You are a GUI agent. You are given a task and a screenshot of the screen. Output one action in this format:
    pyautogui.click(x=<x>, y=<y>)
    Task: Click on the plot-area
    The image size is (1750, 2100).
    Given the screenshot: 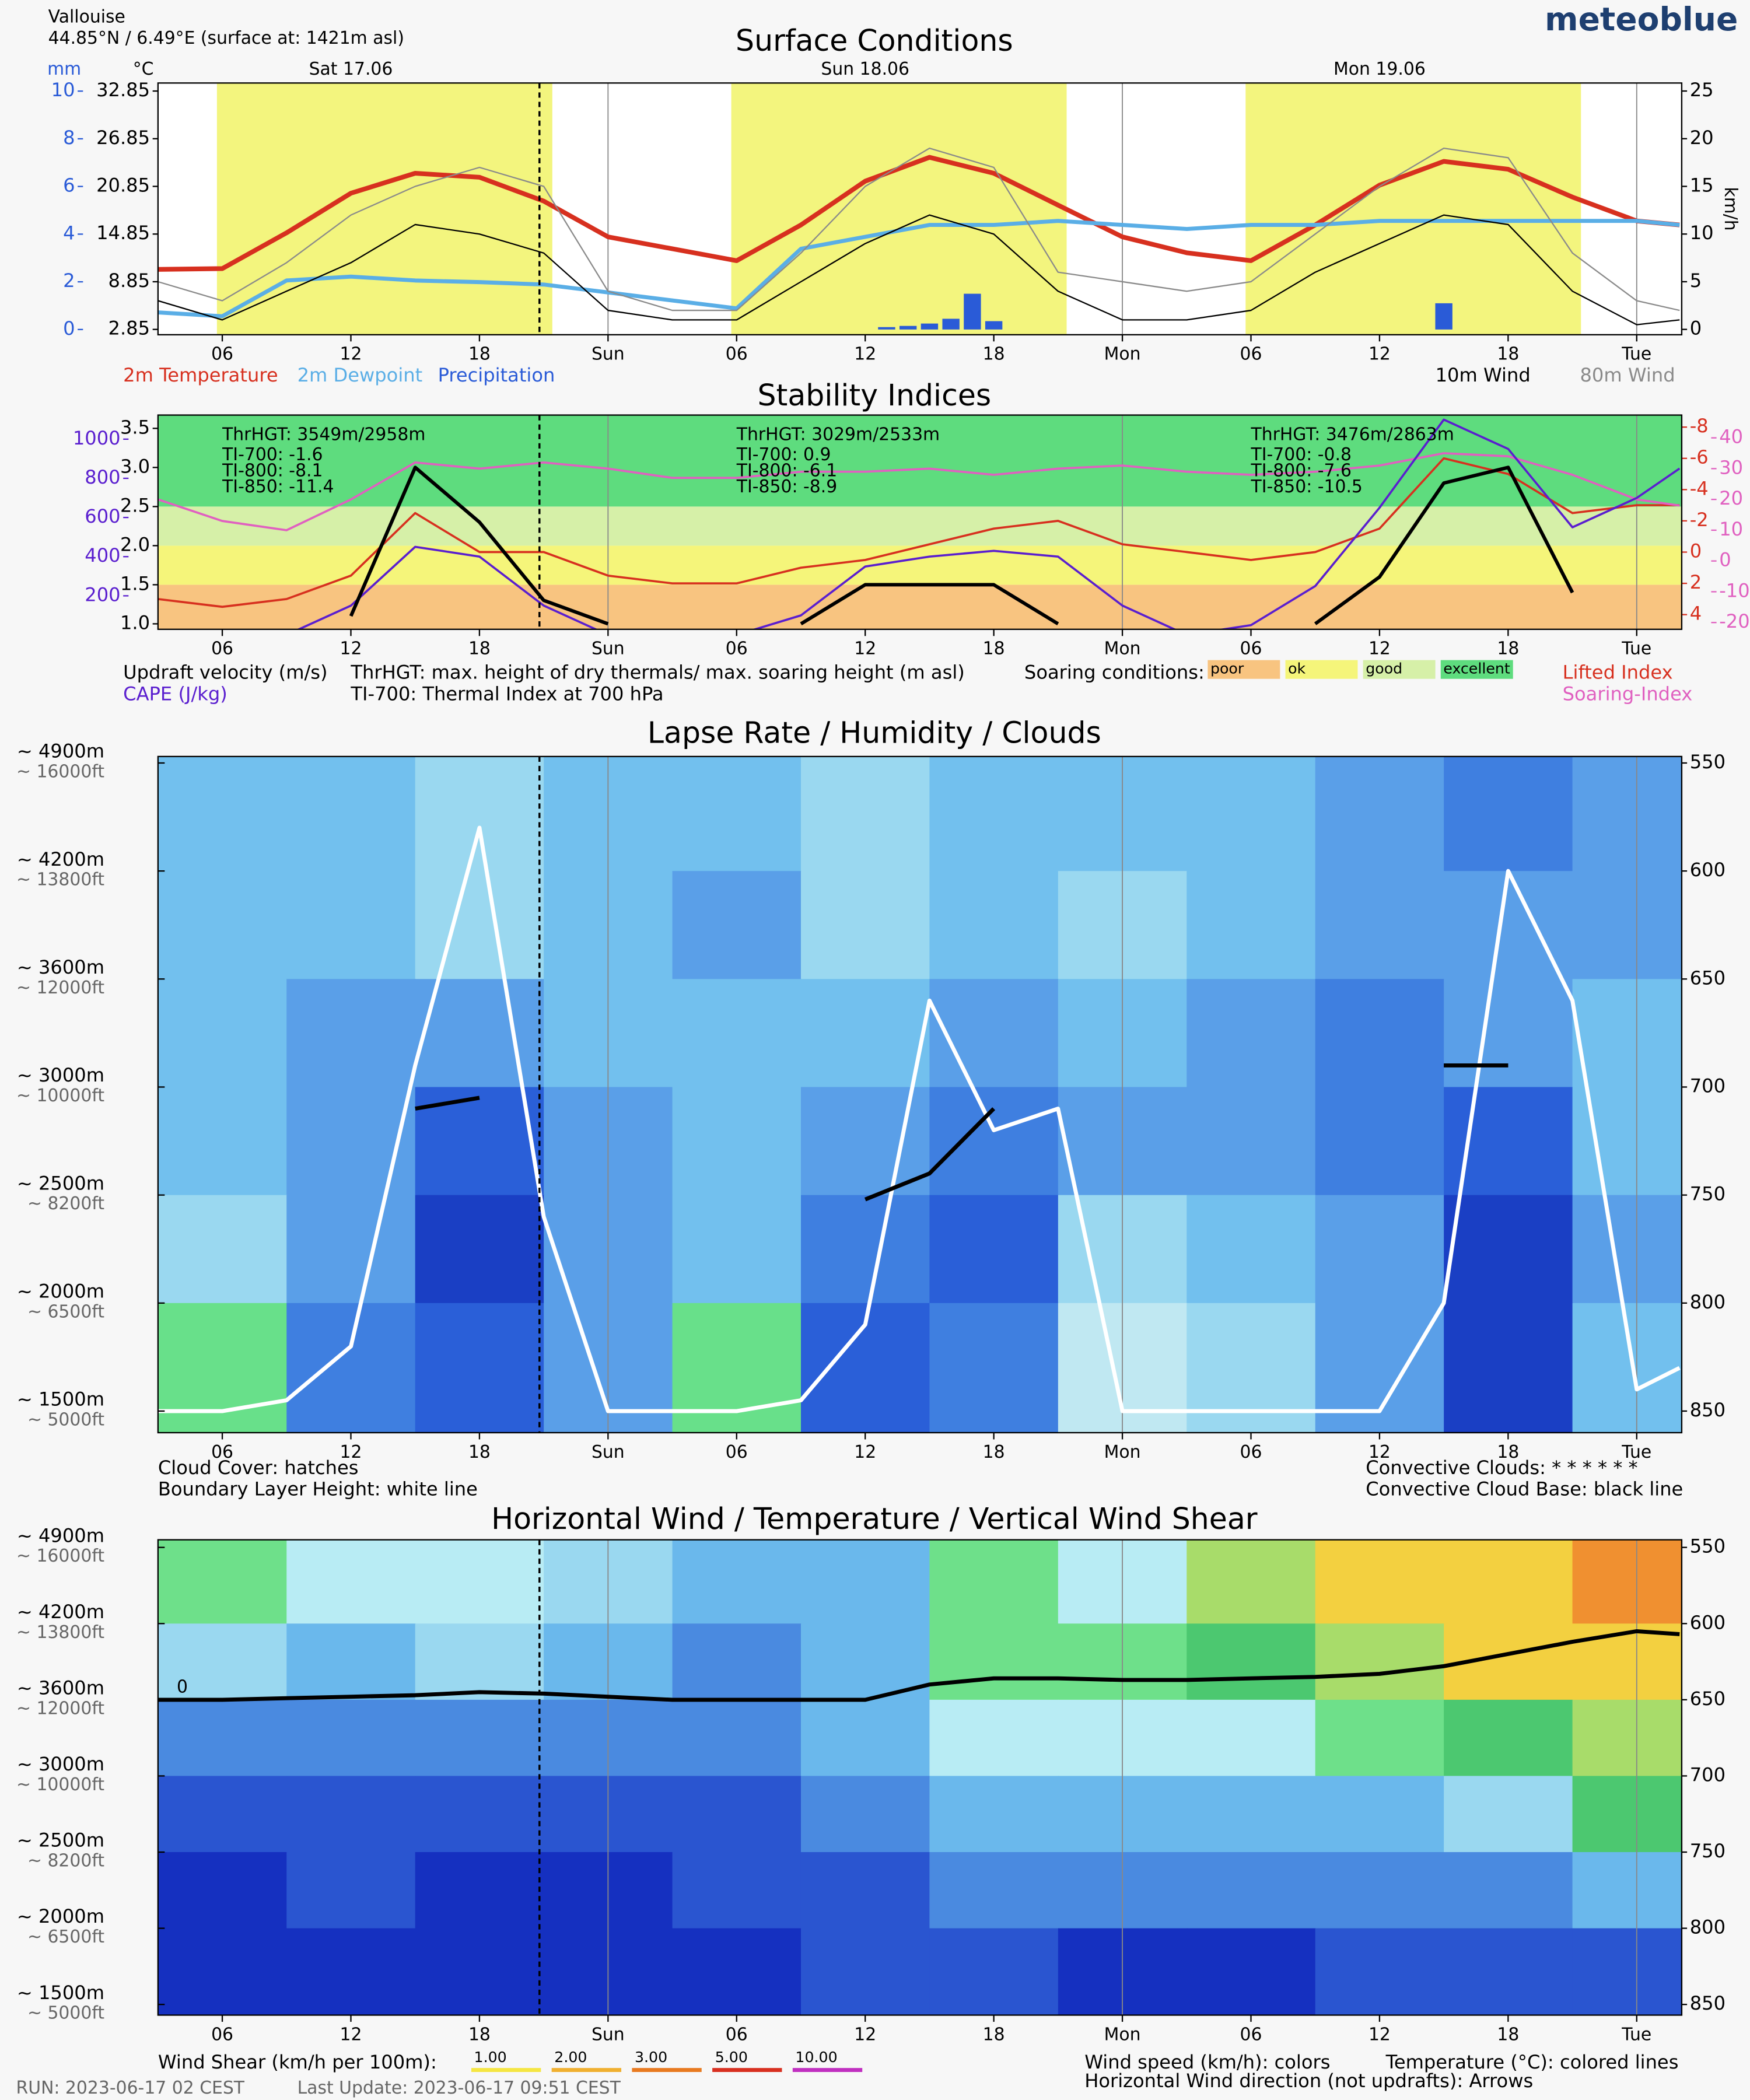 What is the action you would take?
    pyautogui.click(x=920, y=522)
    